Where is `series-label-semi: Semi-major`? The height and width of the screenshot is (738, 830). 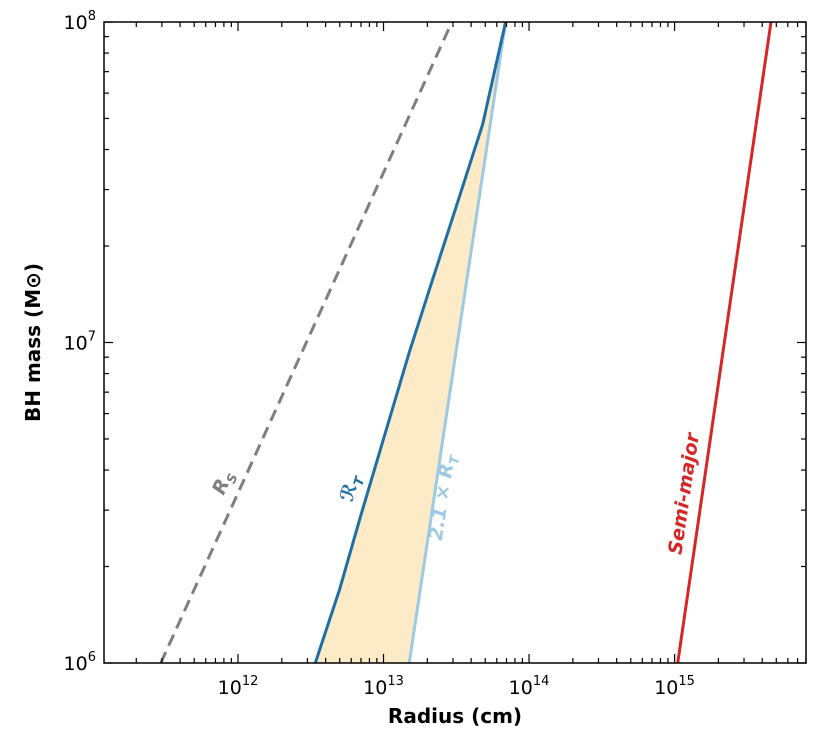 series-label-semi: Semi-major is located at coordinates (684, 493).